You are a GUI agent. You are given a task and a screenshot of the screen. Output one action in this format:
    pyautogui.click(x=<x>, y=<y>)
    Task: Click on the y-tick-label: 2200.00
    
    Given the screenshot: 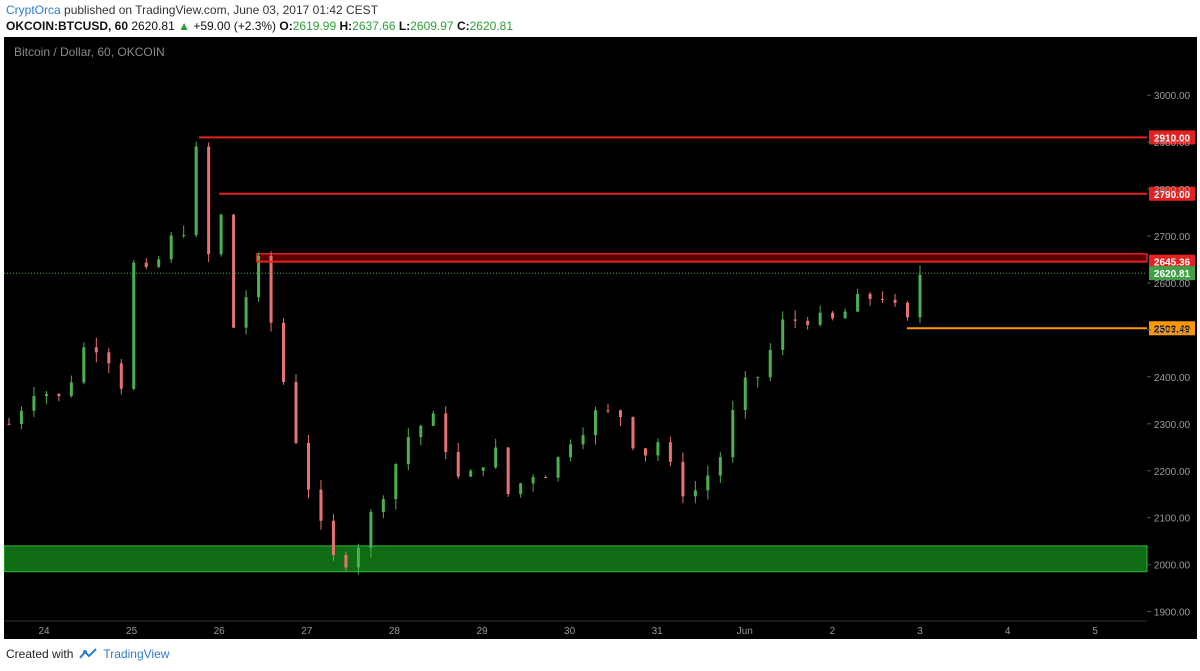 What is the action you would take?
    pyautogui.click(x=1172, y=472)
    